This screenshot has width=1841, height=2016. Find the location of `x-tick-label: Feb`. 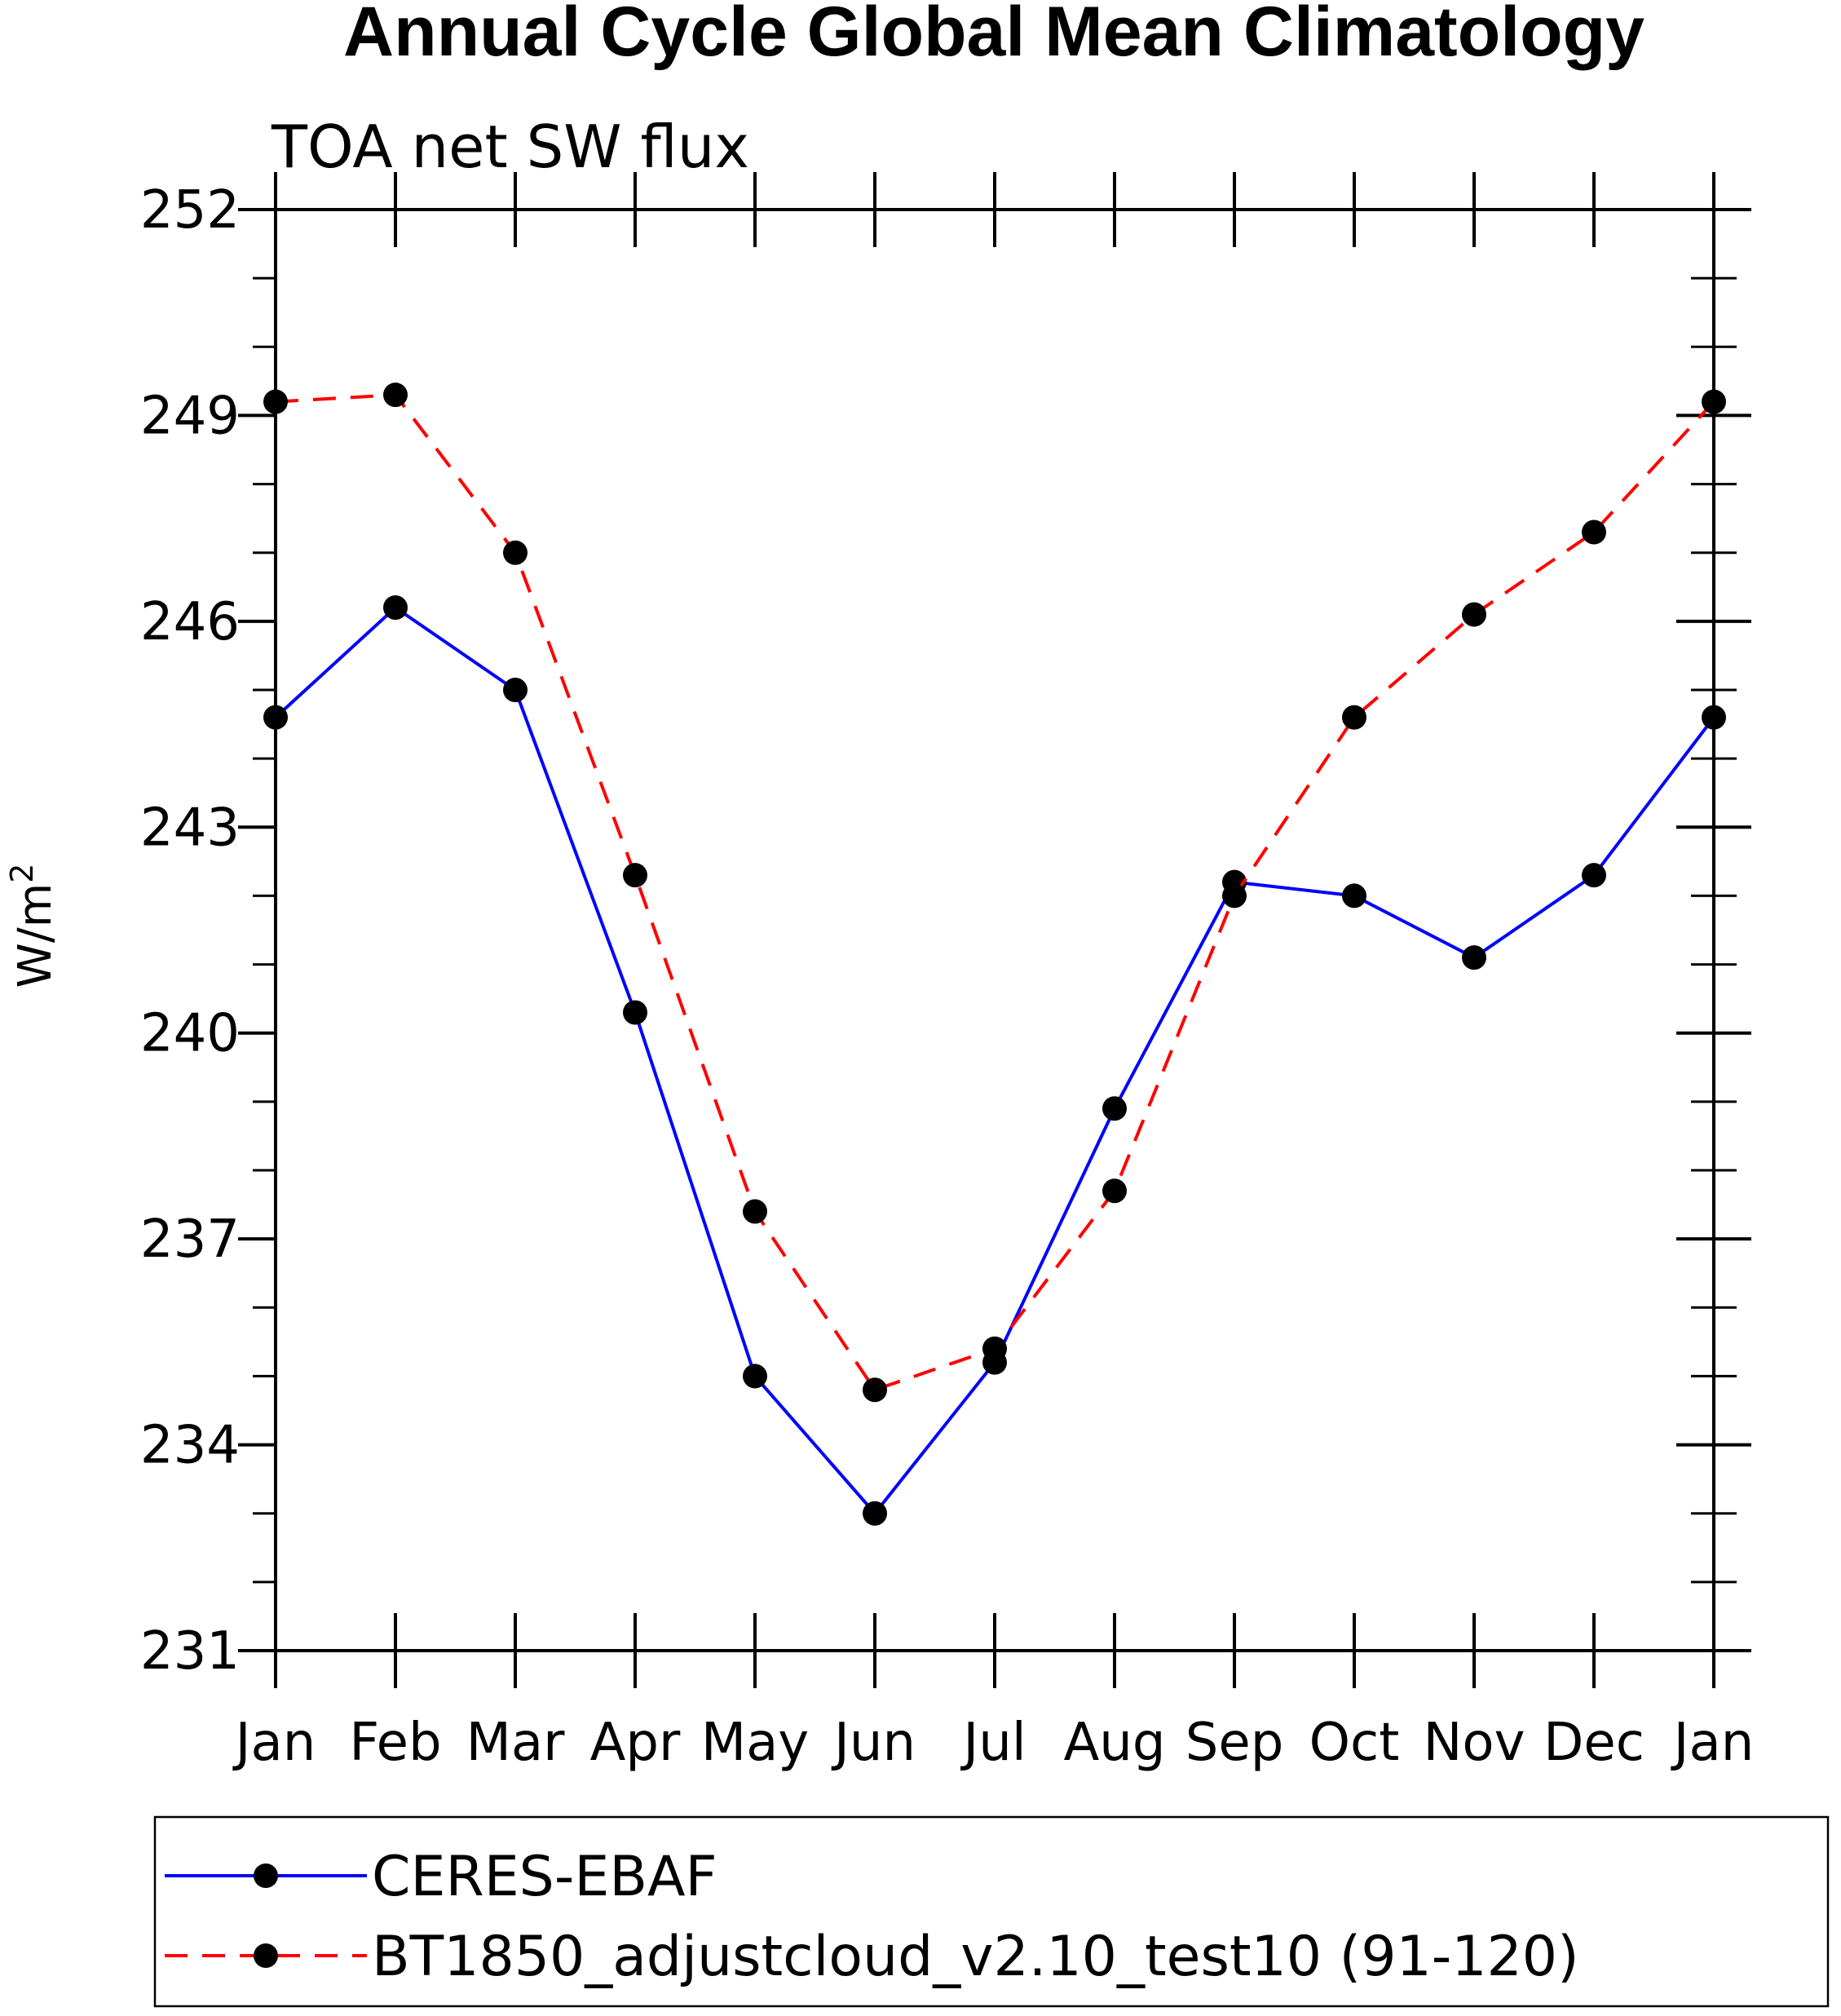

x-tick-label: Feb is located at coordinates (395, 1743).